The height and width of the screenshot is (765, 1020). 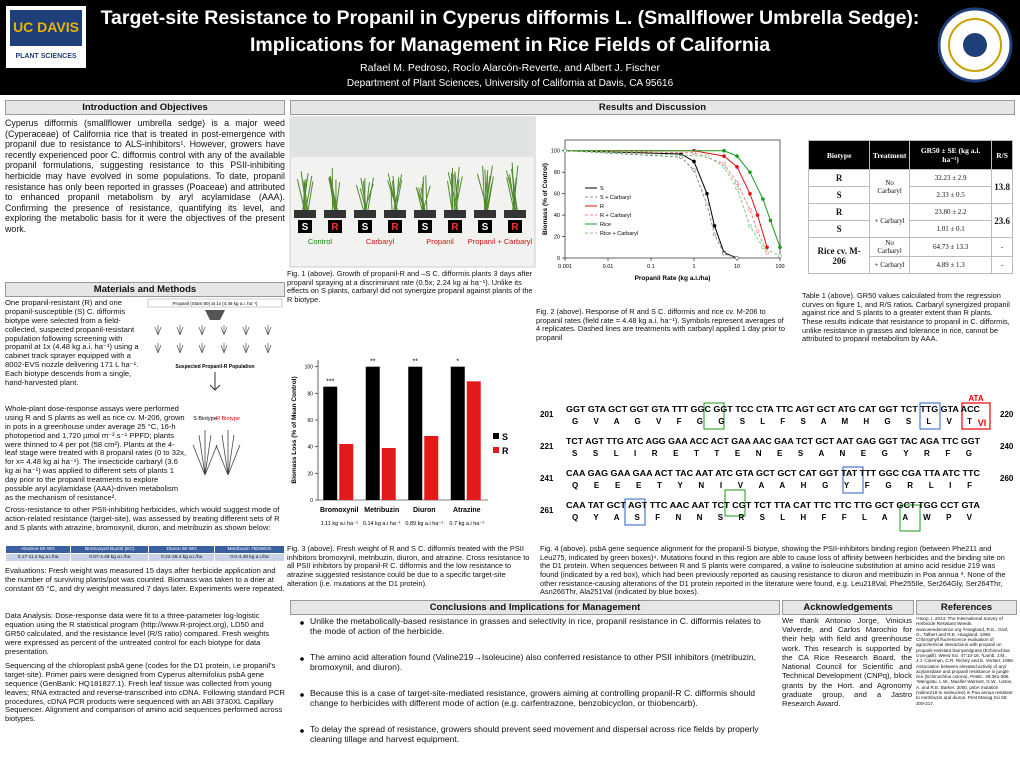 I want to click on table-header: GR50 ± SE (kg a.i. ha⁻¹), so click(x=951, y=155).